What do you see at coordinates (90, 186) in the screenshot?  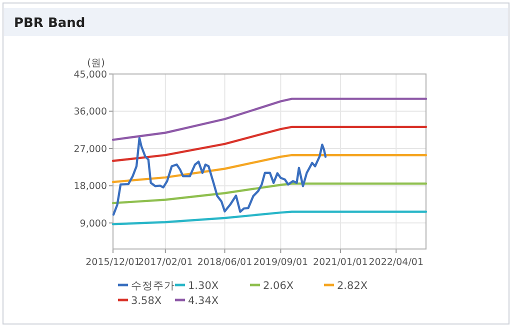 I see `y-tick-label: 18,000` at bounding box center [90, 186].